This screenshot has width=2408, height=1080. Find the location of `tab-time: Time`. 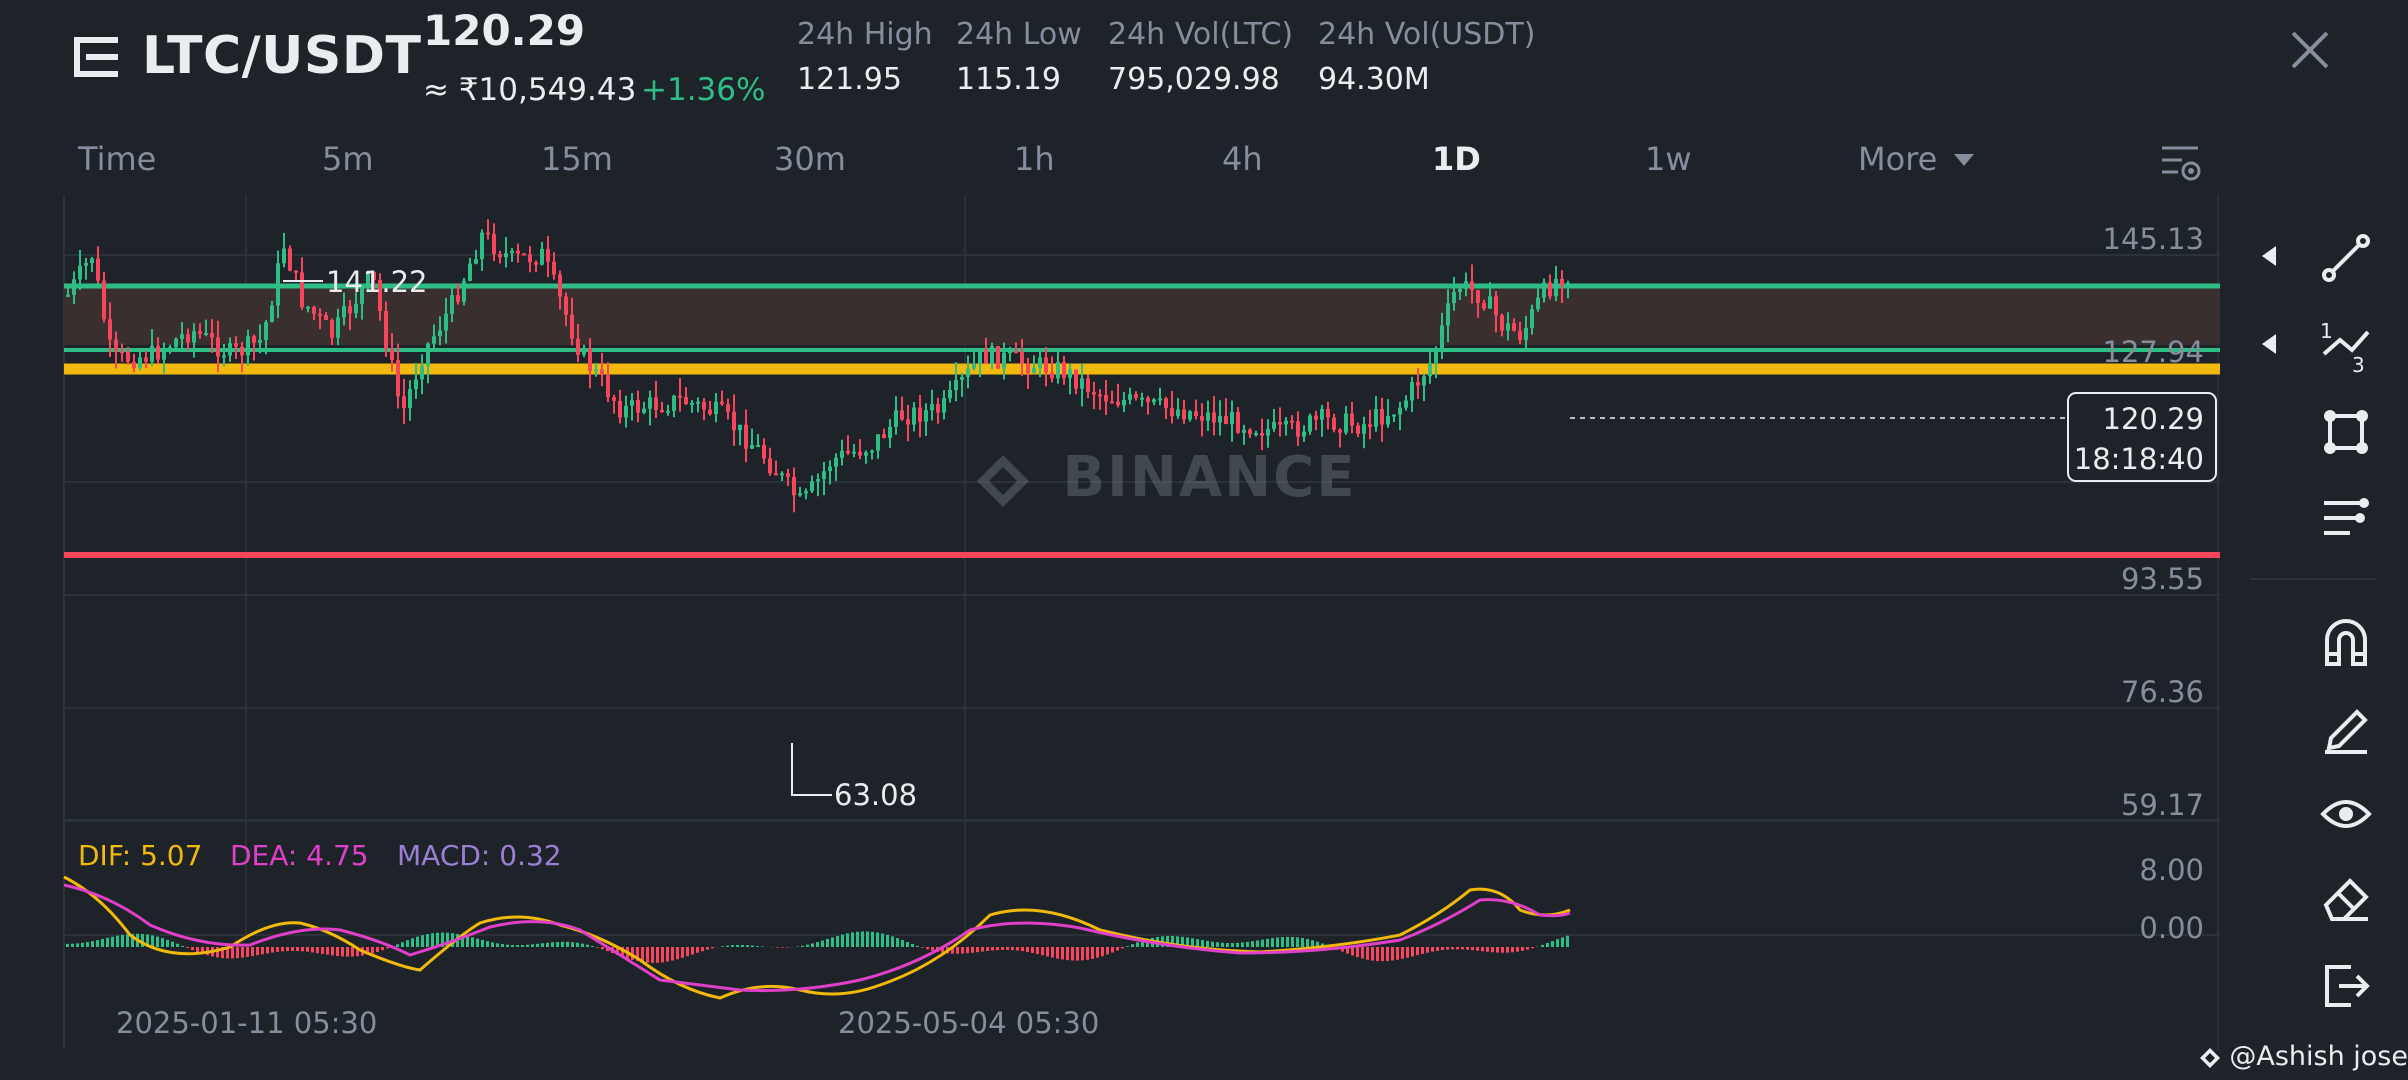

tab-time: Time is located at coordinates (117, 159).